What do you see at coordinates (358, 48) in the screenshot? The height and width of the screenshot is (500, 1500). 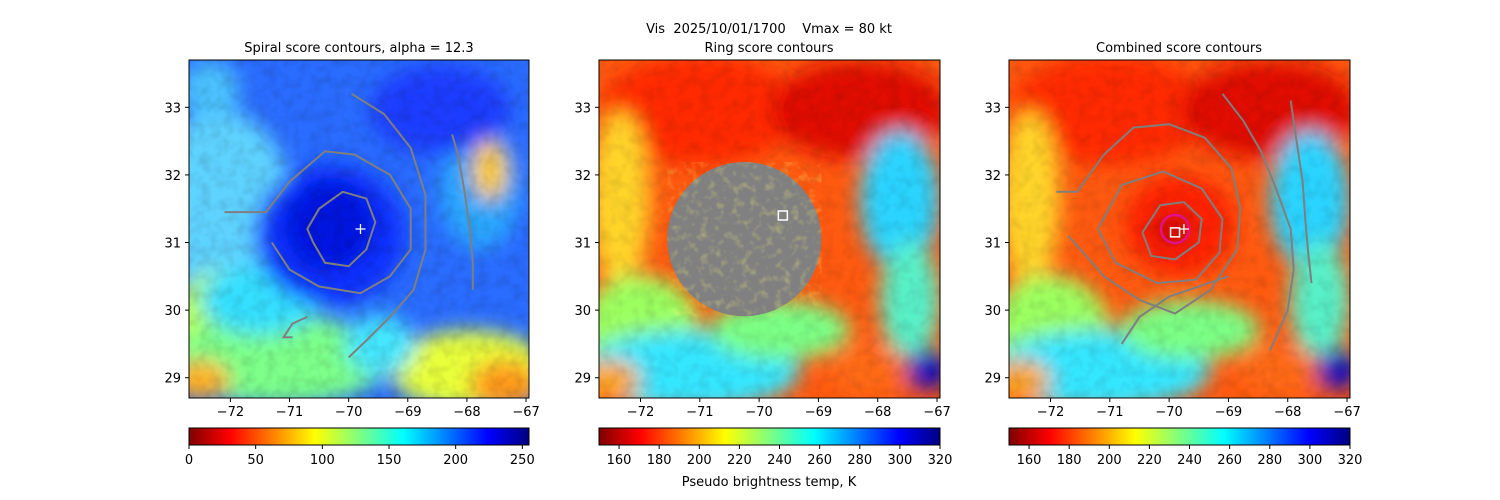 I see `panel-title: Spiral score contours, alpha = 12.3` at bounding box center [358, 48].